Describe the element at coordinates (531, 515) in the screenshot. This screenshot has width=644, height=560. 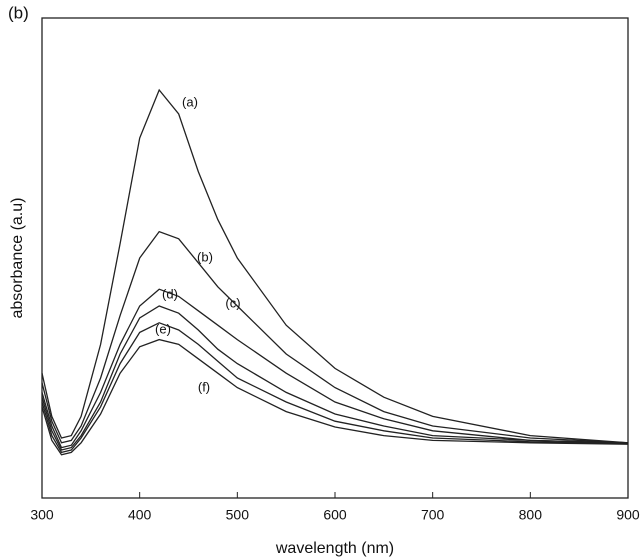
I see `x-tick-label: 800` at that location.